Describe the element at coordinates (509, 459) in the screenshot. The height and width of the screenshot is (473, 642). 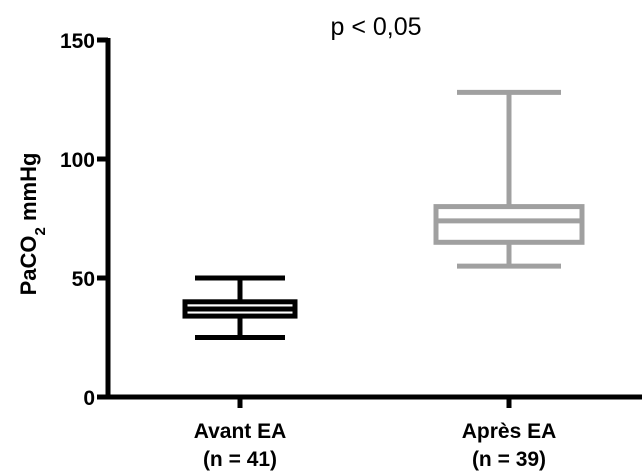
I see `x-category-count: (n = 39)` at that location.